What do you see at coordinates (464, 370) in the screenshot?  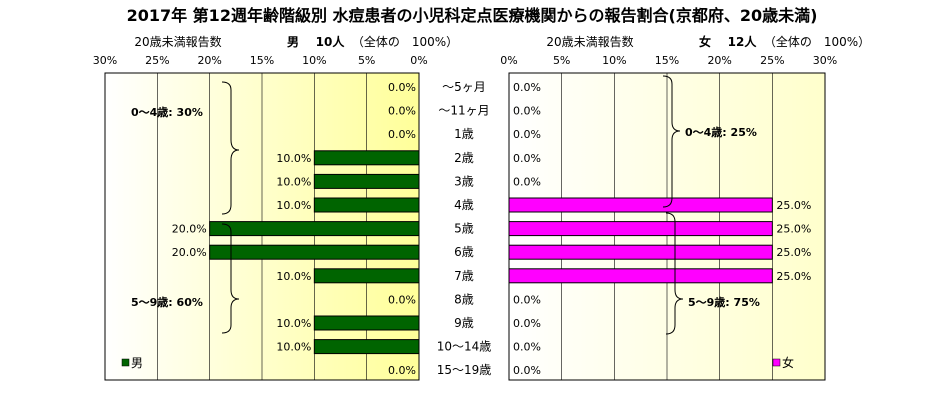 I see `category-label: 15～19歳` at bounding box center [464, 370].